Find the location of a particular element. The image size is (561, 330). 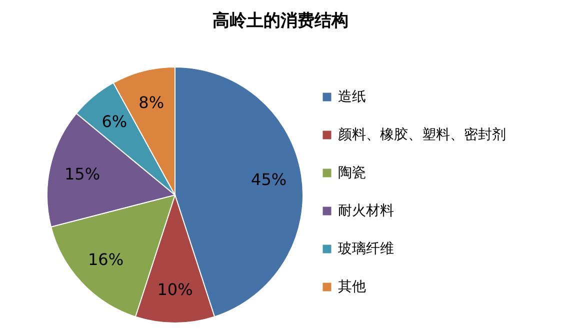

data-label: 6% is located at coordinates (115, 121).